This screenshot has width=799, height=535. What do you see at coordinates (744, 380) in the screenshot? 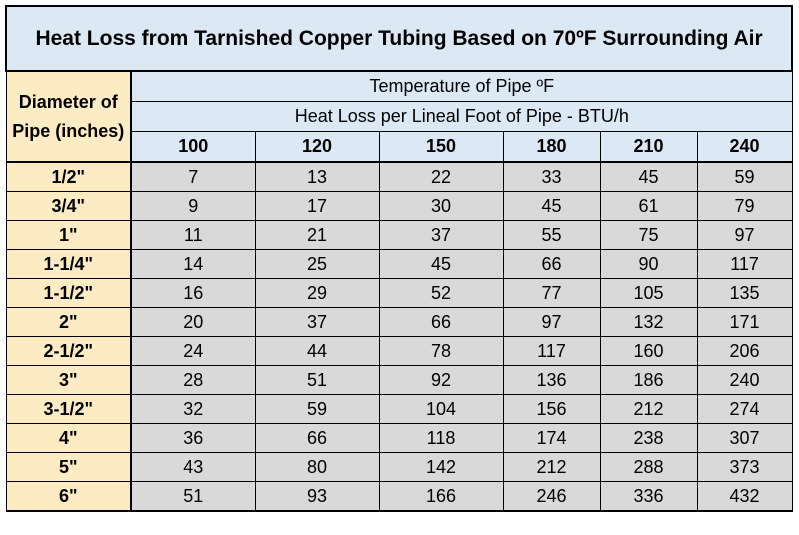
I see `heat-loss-value-cell: 240` at bounding box center [744, 380].